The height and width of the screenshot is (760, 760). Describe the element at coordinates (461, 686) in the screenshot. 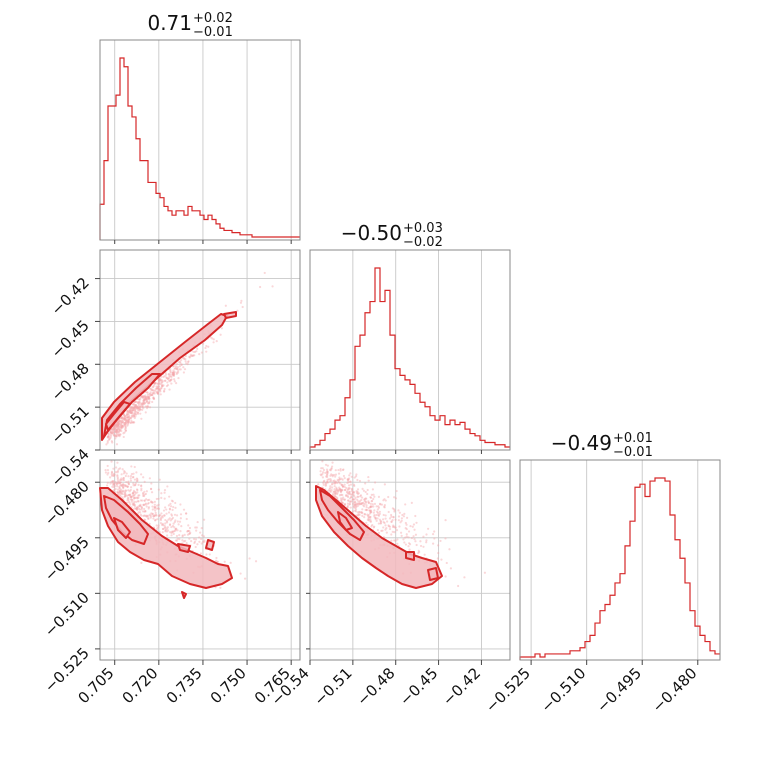

I see `x-tick-label: −0.42` at that location.